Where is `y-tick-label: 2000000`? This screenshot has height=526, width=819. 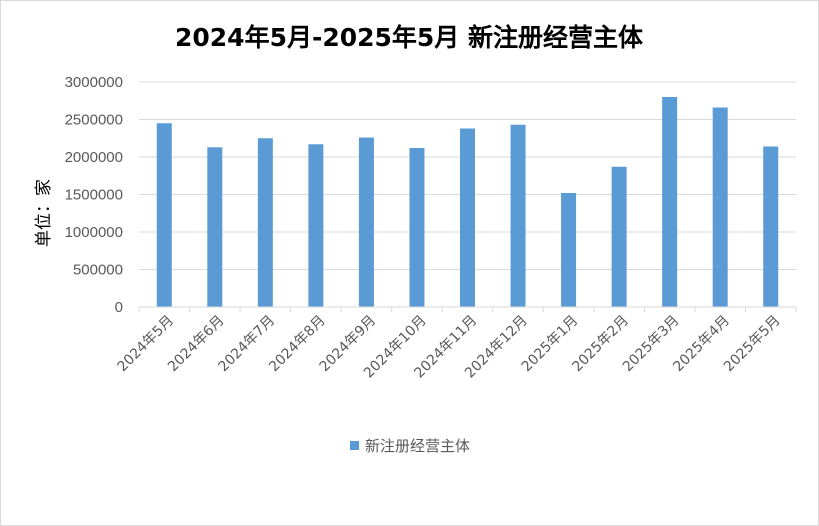
y-tick-label: 2000000 is located at coordinates (94, 157).